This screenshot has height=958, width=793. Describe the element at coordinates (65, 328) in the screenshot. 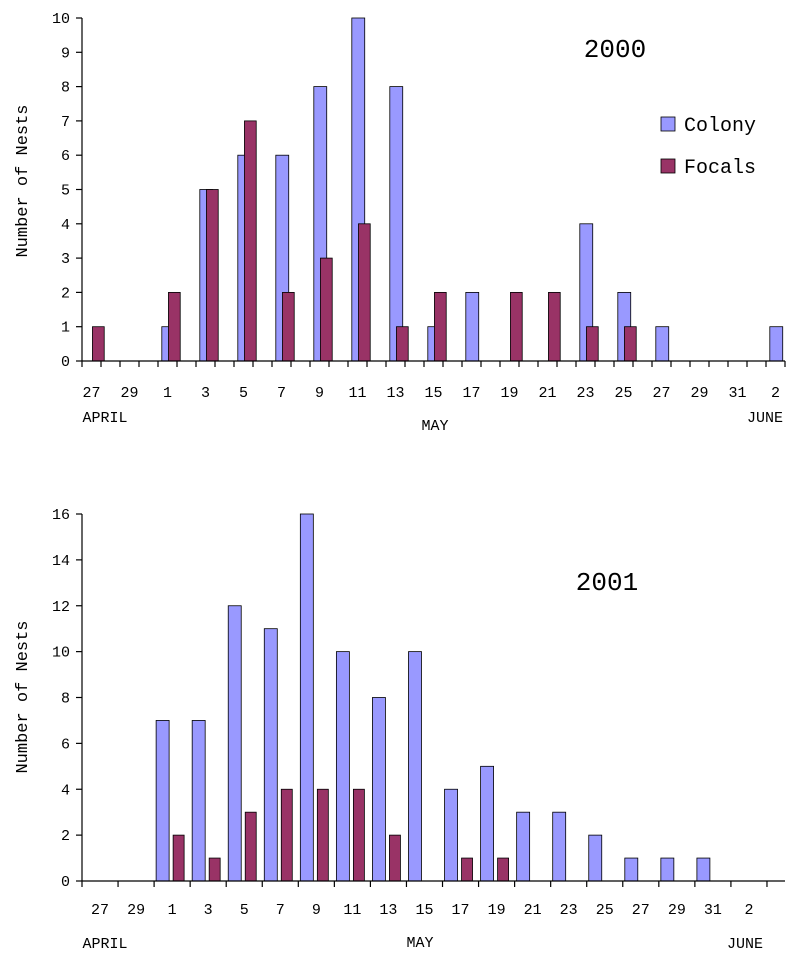

I see `y-tick-label: 1` at that location.